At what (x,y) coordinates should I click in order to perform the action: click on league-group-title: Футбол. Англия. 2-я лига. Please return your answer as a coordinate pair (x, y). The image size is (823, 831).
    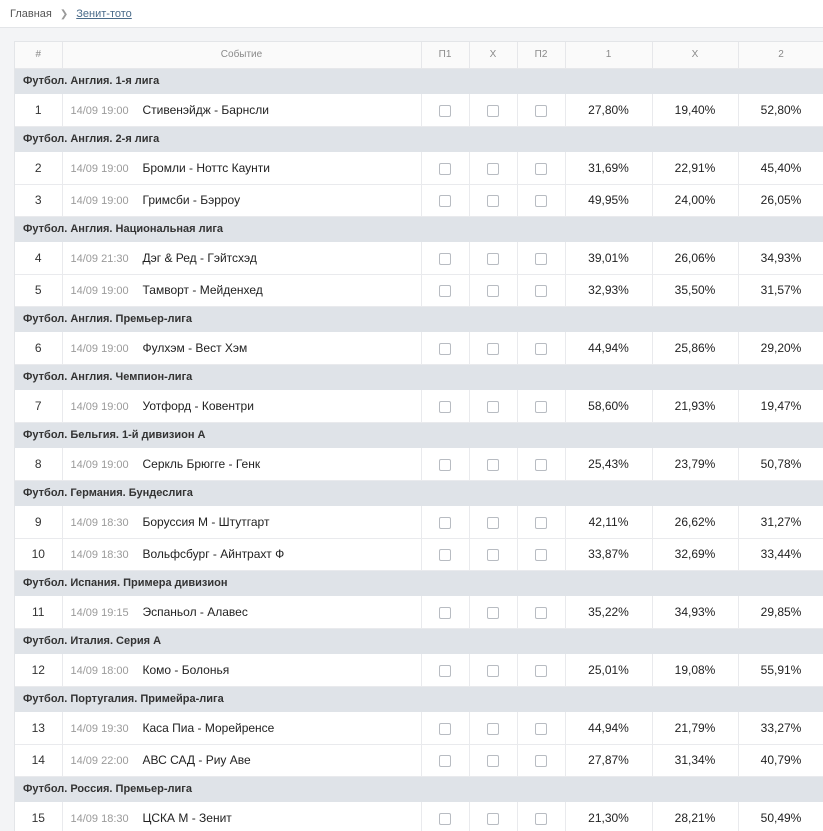
    Looking at the image, I should click on (419, 139).